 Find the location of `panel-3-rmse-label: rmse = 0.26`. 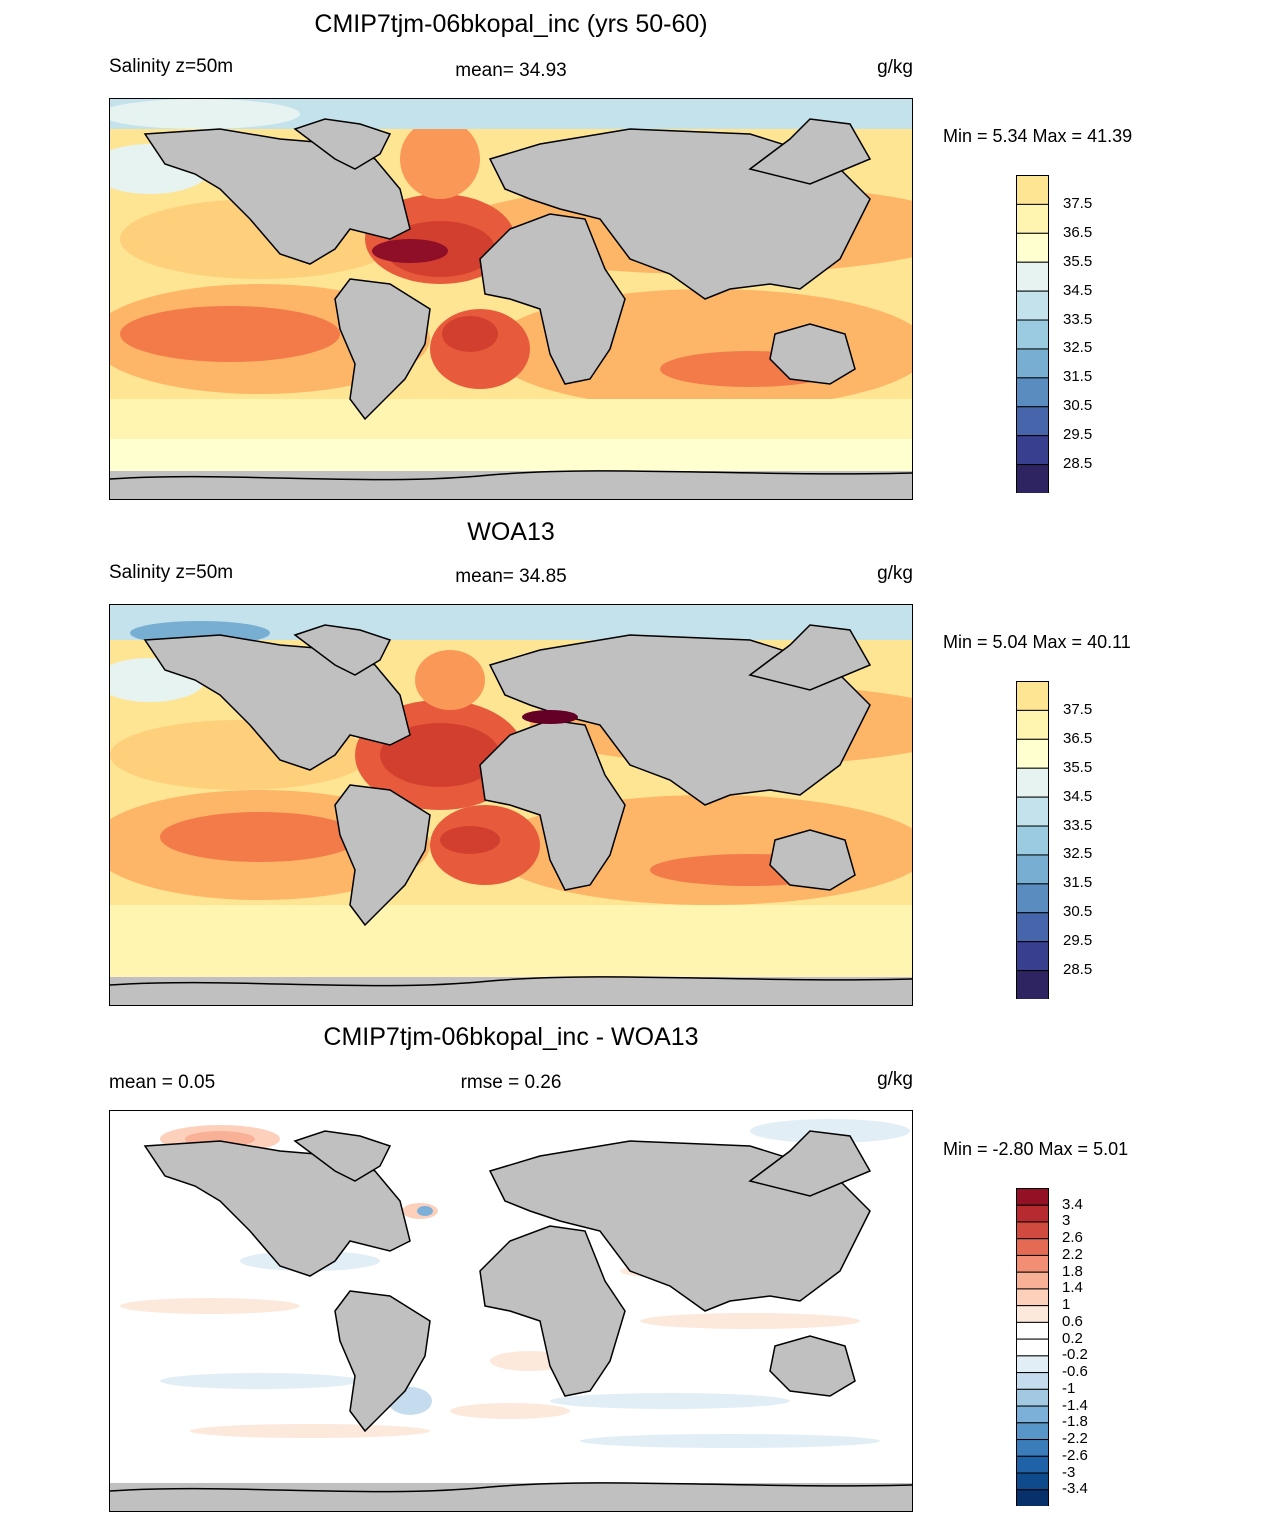

panel-3-rmse-label: rmse = 0.26 is located at coordinates (511, 1082).